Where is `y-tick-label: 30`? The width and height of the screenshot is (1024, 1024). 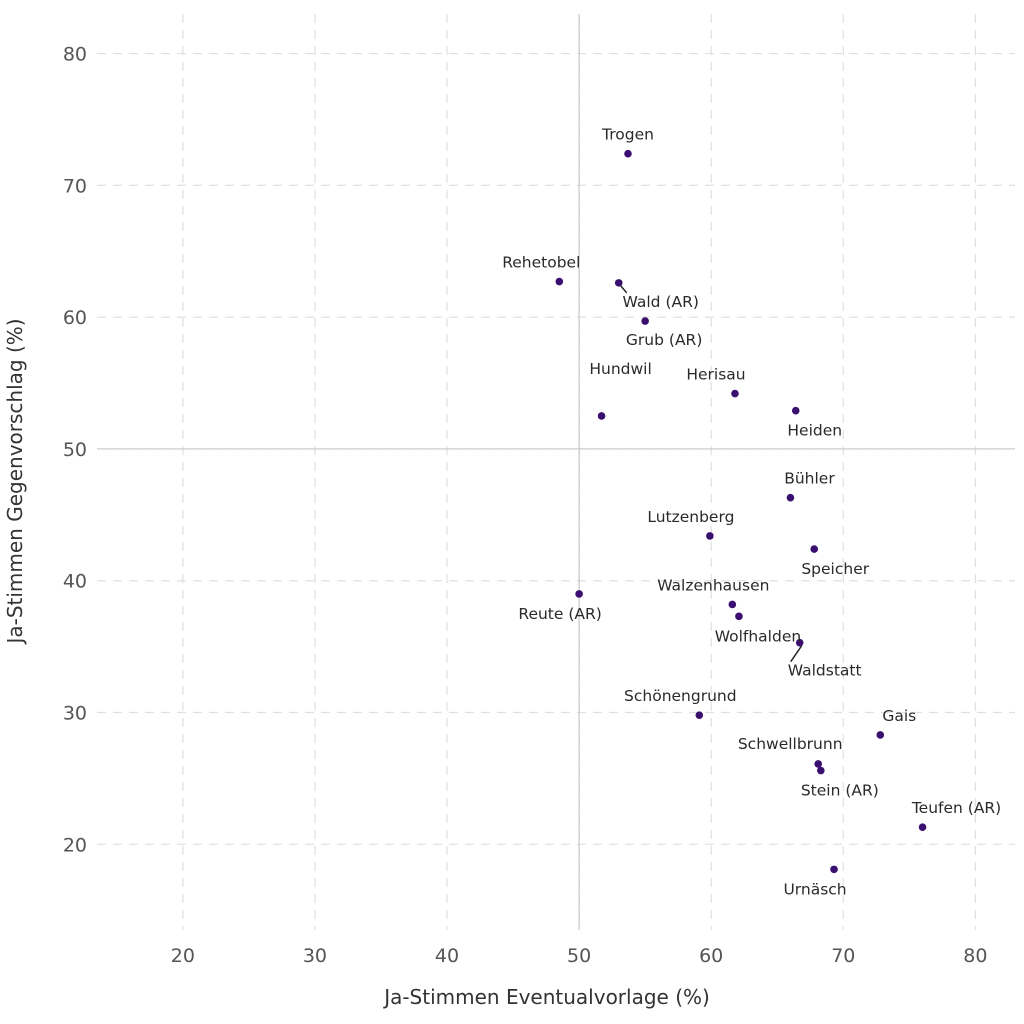
y-tick-label: 30 is located at coordinates (75, 714).